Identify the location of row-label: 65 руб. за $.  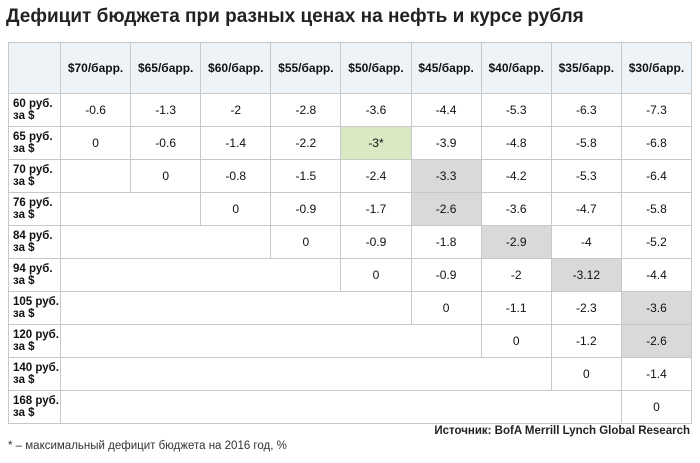
(34, 143).